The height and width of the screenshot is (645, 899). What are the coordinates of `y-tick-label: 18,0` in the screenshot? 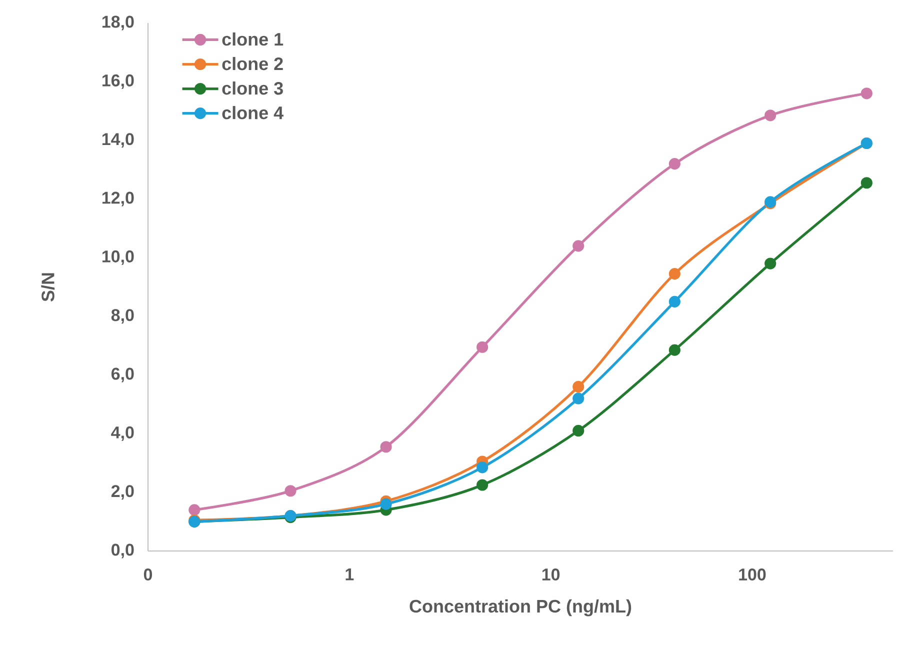 It's located at (118, 23).